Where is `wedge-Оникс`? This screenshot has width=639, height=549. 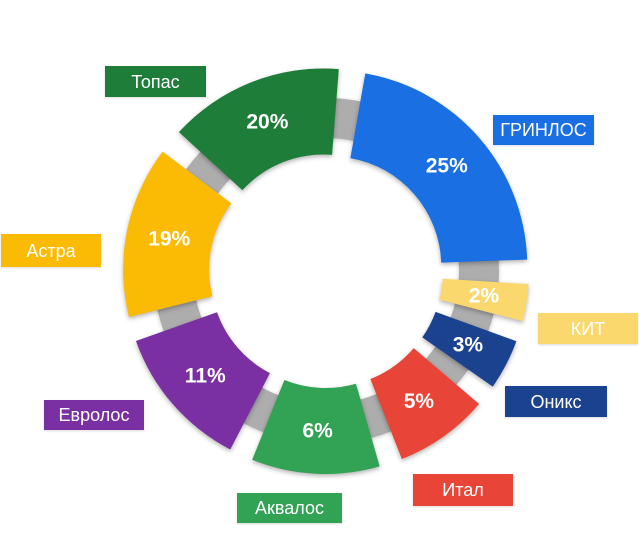
wedge-Оникс is located at coordinates (469, 349).